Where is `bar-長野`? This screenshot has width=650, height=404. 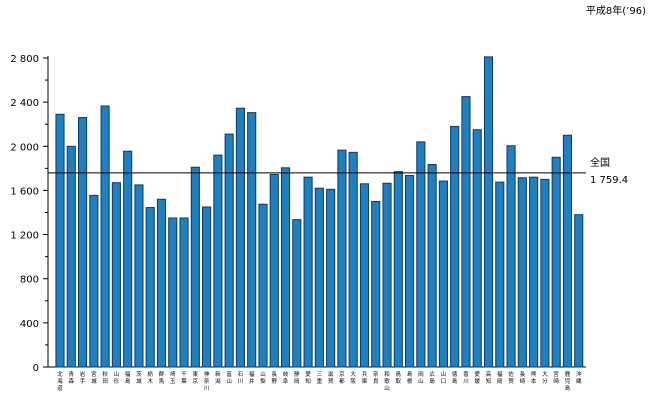
bar-長野 is located at coordinates (274, 270).